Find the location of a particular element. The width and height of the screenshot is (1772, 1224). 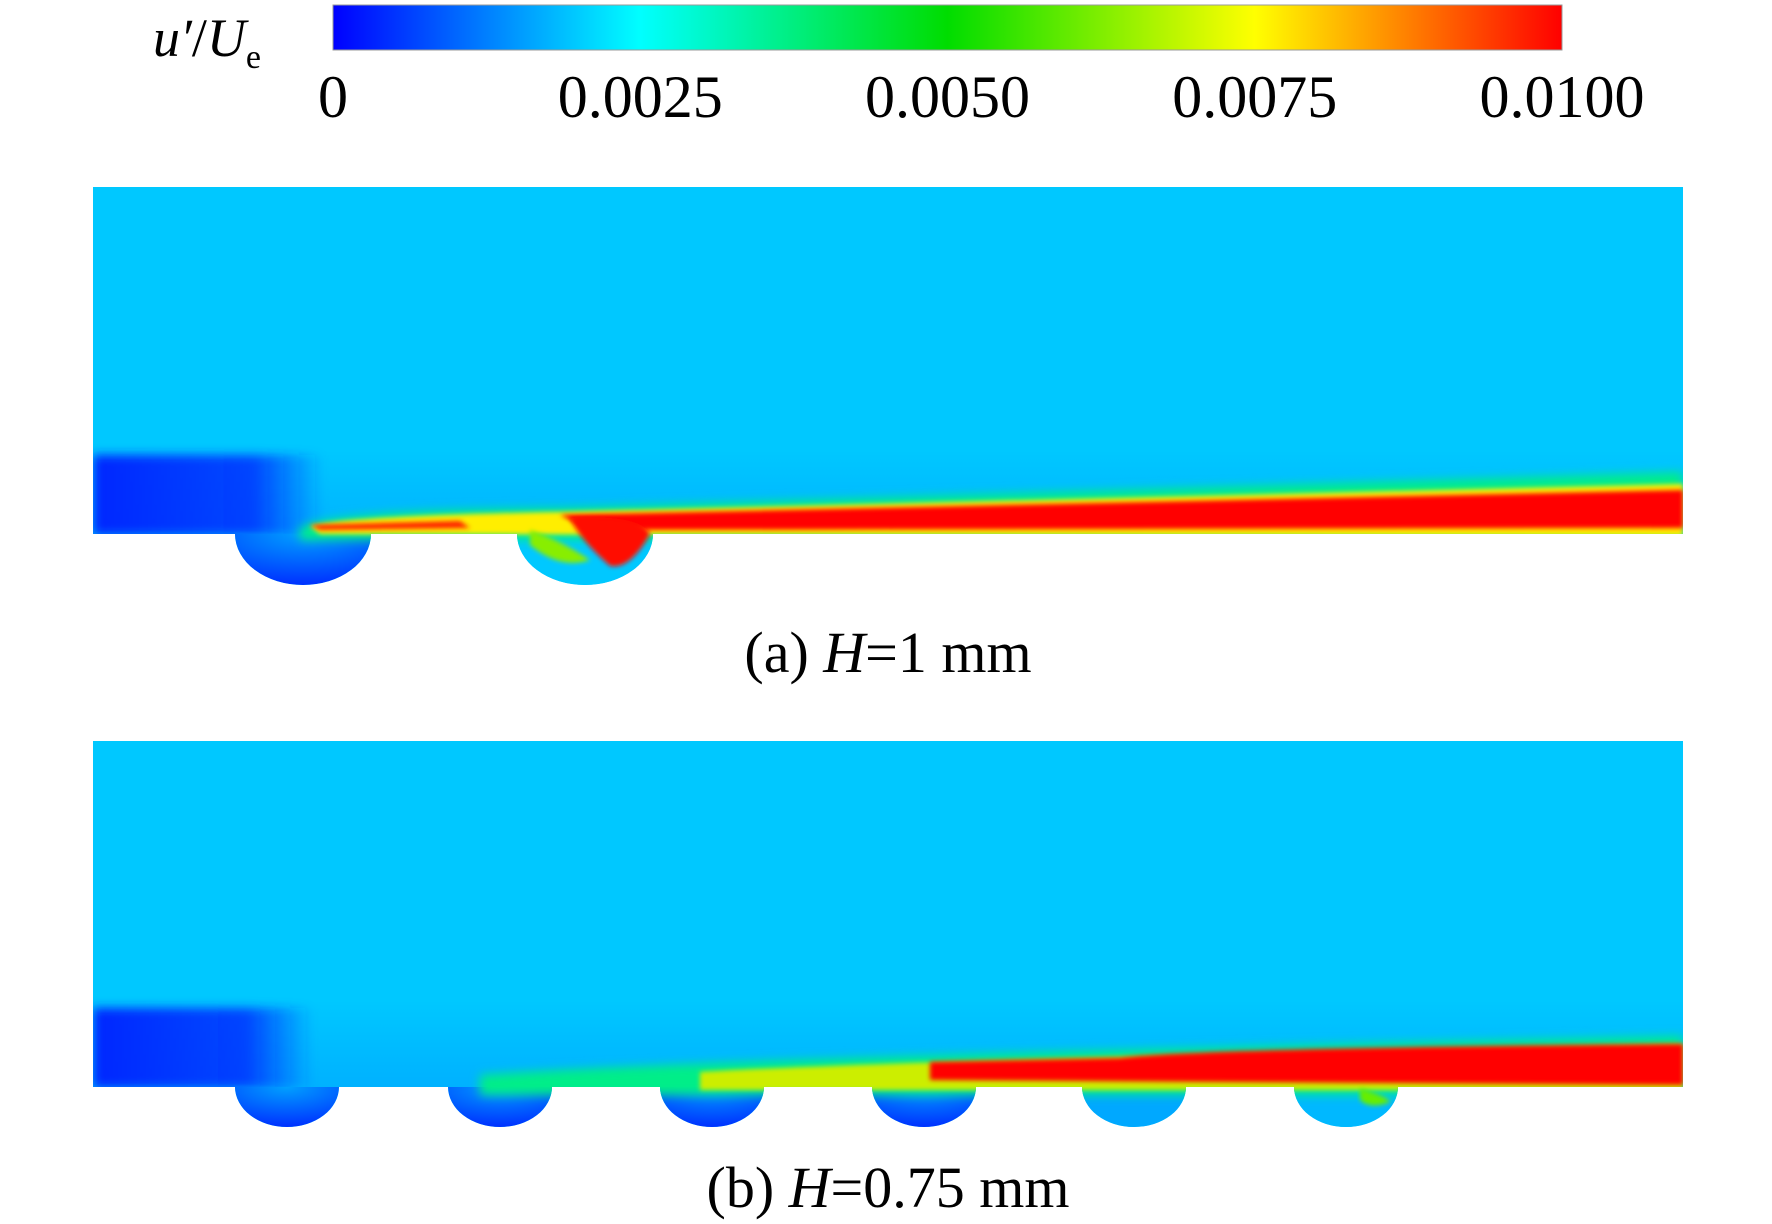

colorbar-label: u′/Ue is located at coordinates (207, 42).